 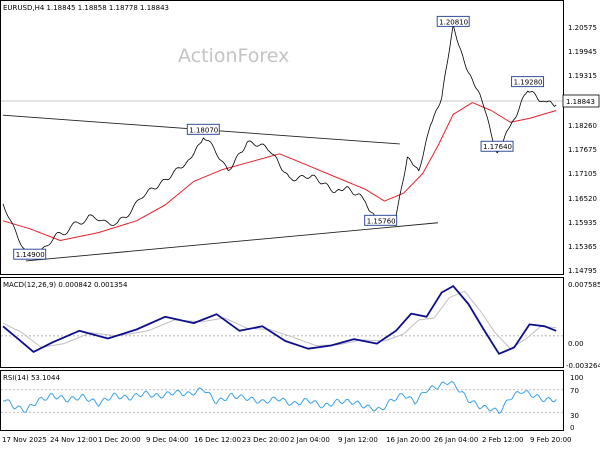 What do you see at coordinates (582, 52) in the screenshot?
I see `price-y-tick: 1.19945` at bounding box center [582, 52].